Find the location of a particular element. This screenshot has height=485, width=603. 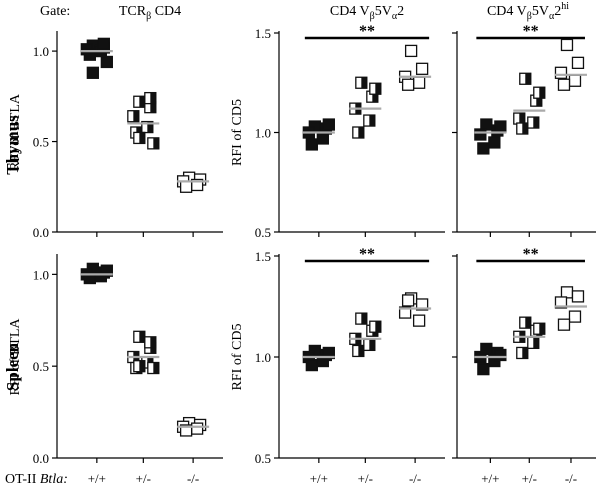

panel-thymus-cd5-b5a2hi: ** is located at coordinates (524, 130).